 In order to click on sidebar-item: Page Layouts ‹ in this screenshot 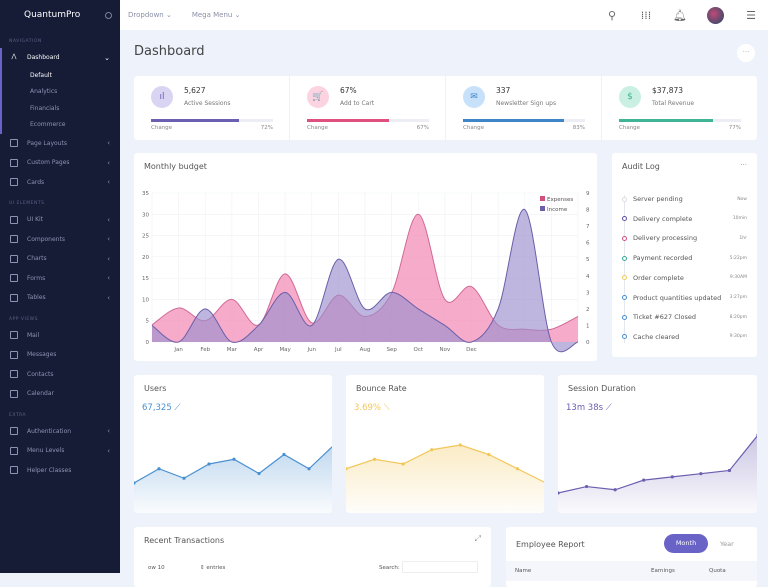, I will do `click(60, 144)`.